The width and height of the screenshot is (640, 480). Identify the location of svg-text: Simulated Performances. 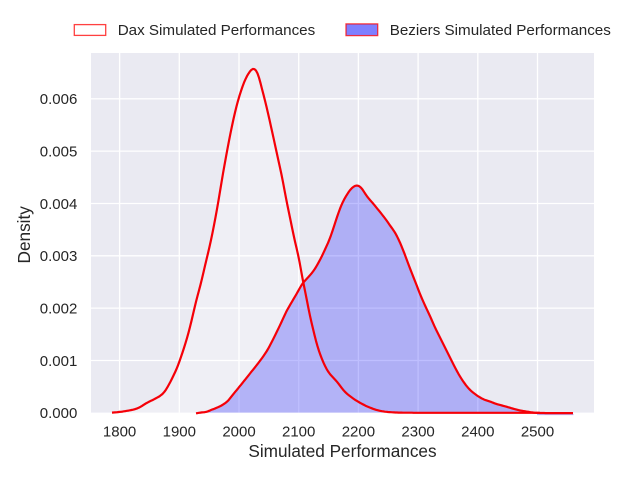
(342, 451).